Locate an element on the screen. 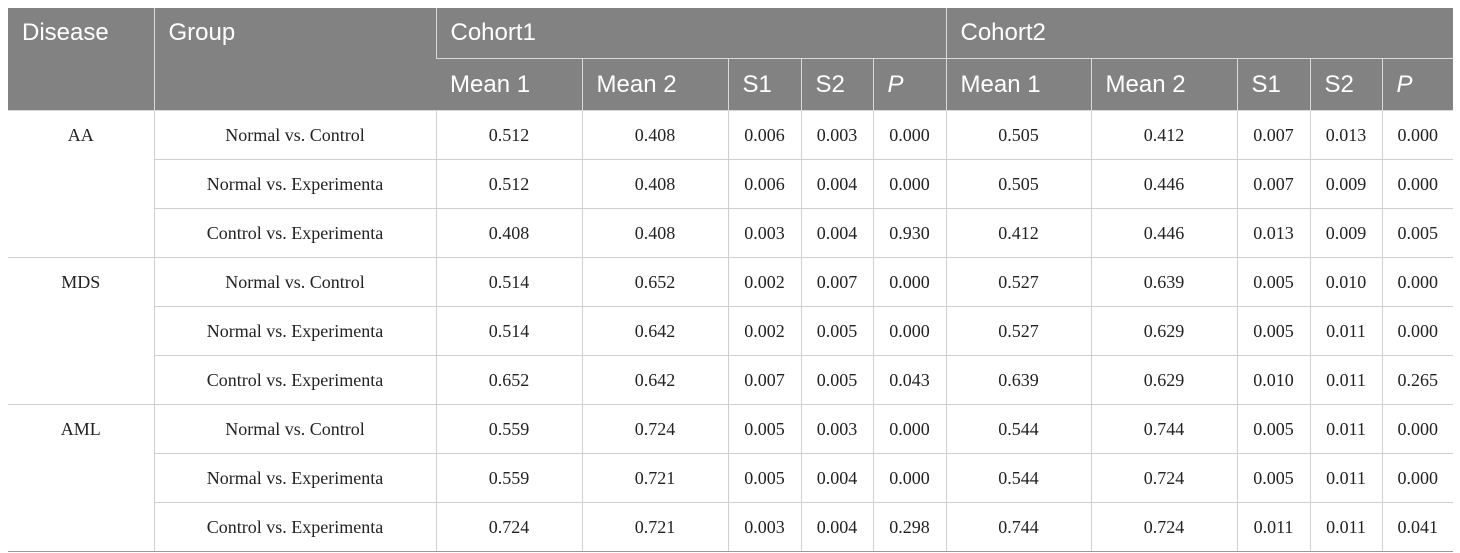 Image resolution: width=1460 pixels, height=553 pixels. c2-mean1-cell: 0.412 is located at coordinates (1018, 233).